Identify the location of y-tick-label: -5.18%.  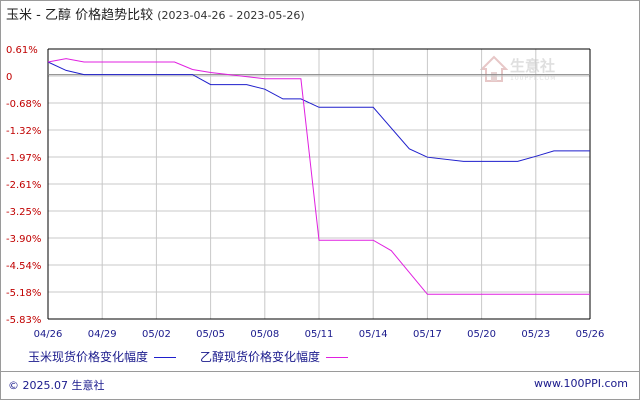
(23, 293).